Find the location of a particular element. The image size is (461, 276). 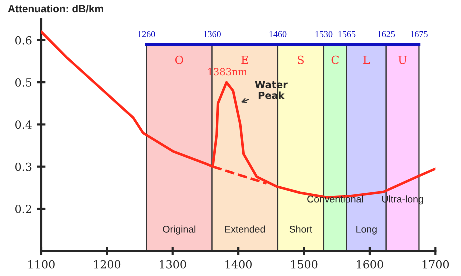

band-label: E is located at coordinates (245, 60).